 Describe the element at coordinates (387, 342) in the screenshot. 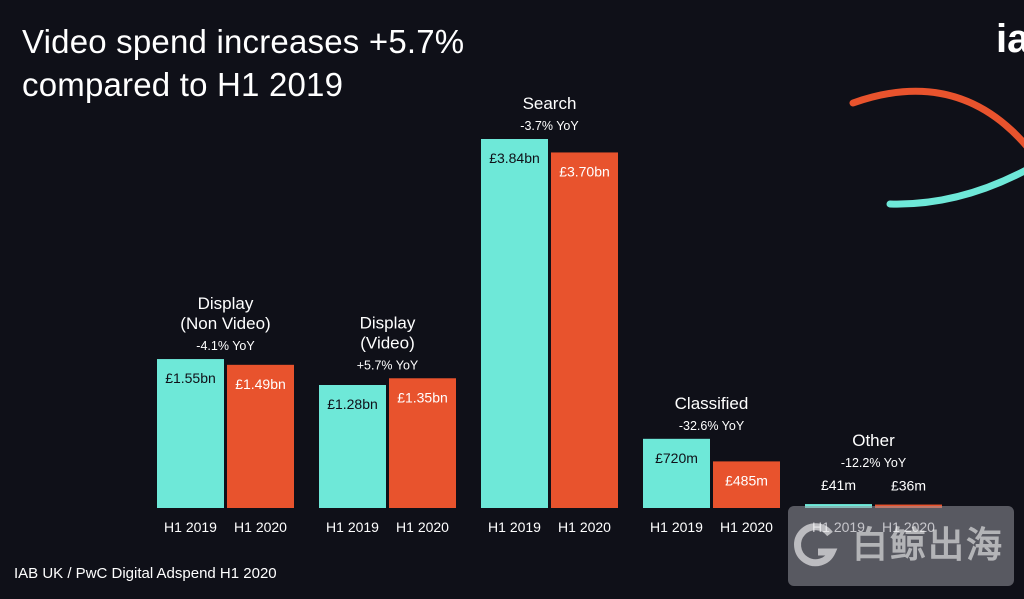

I see `category-name-label: (Video)` at that location.